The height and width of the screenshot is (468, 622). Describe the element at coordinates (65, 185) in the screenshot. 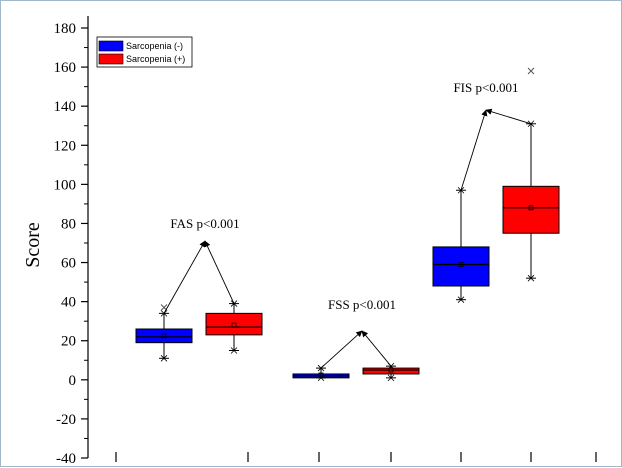

I see `y-tick-label: 100` at that location.